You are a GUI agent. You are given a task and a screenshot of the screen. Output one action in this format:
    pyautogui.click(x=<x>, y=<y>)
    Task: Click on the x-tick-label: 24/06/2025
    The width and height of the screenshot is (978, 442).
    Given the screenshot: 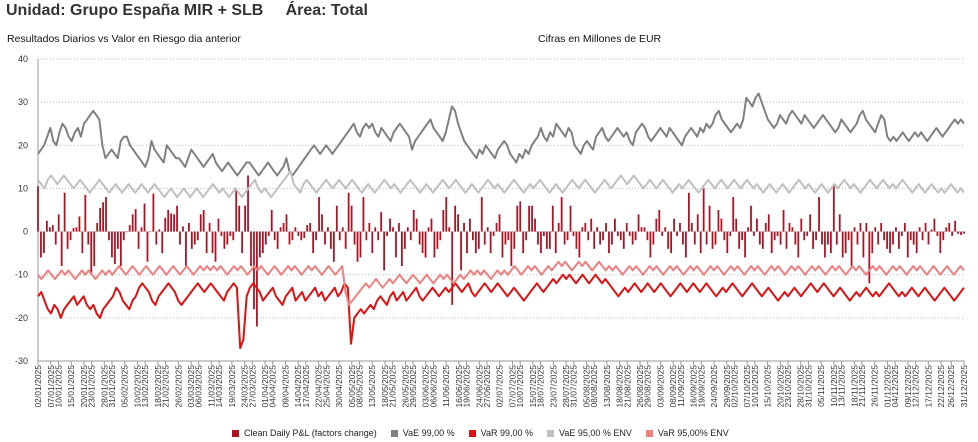 What is the action you would take?
    pyautogui.click(x=479, y=386)
    